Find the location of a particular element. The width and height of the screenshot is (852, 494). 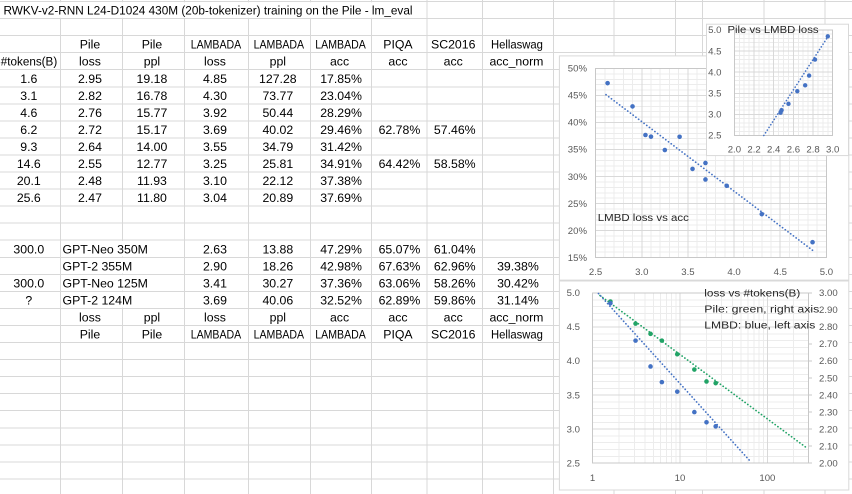

svg-text: 3.41 is located at coordinates (215, 283).